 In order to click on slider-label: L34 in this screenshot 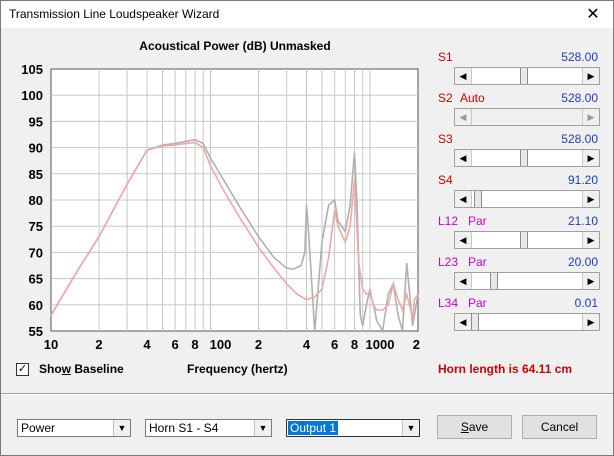, I will do `click(448, 303)`.